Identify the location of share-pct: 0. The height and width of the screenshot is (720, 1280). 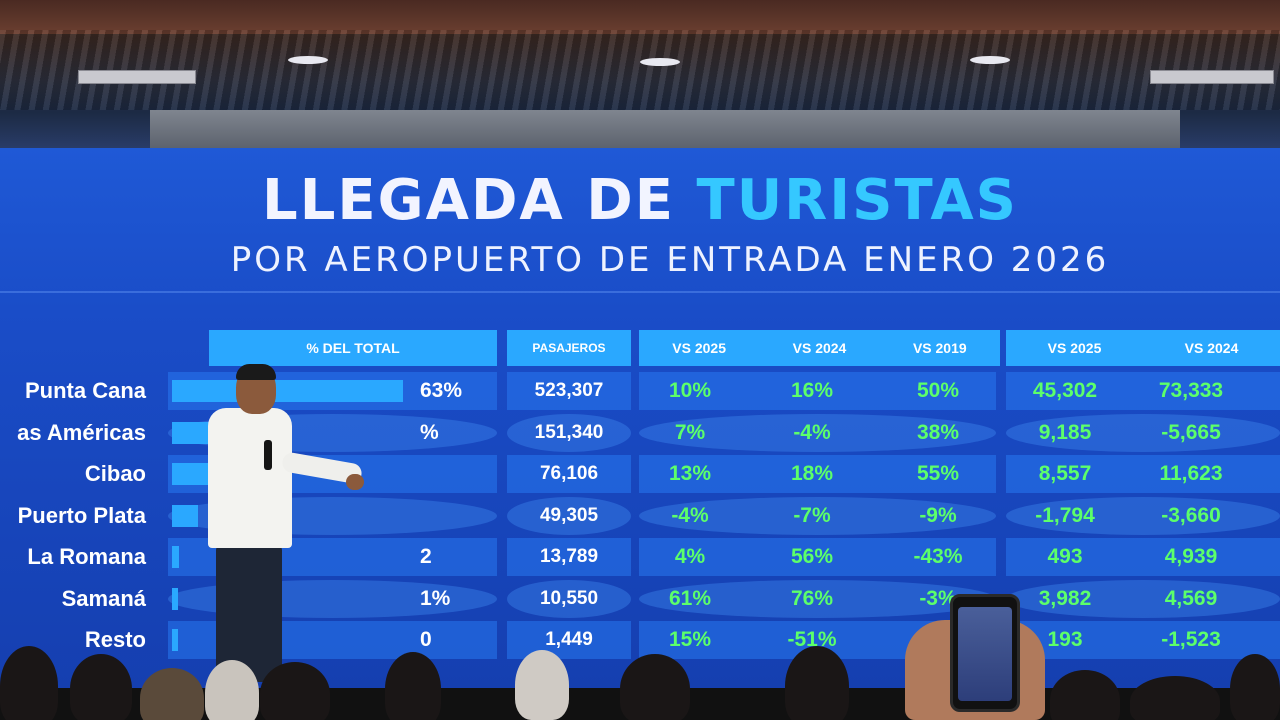
(426, 639).